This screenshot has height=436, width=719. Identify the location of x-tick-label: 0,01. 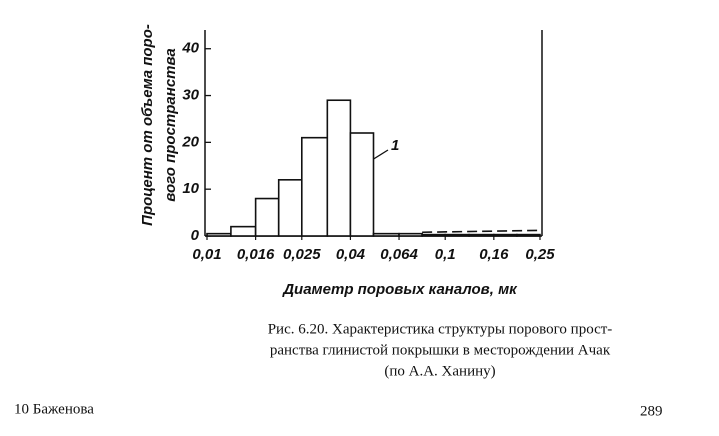
(206, 254).